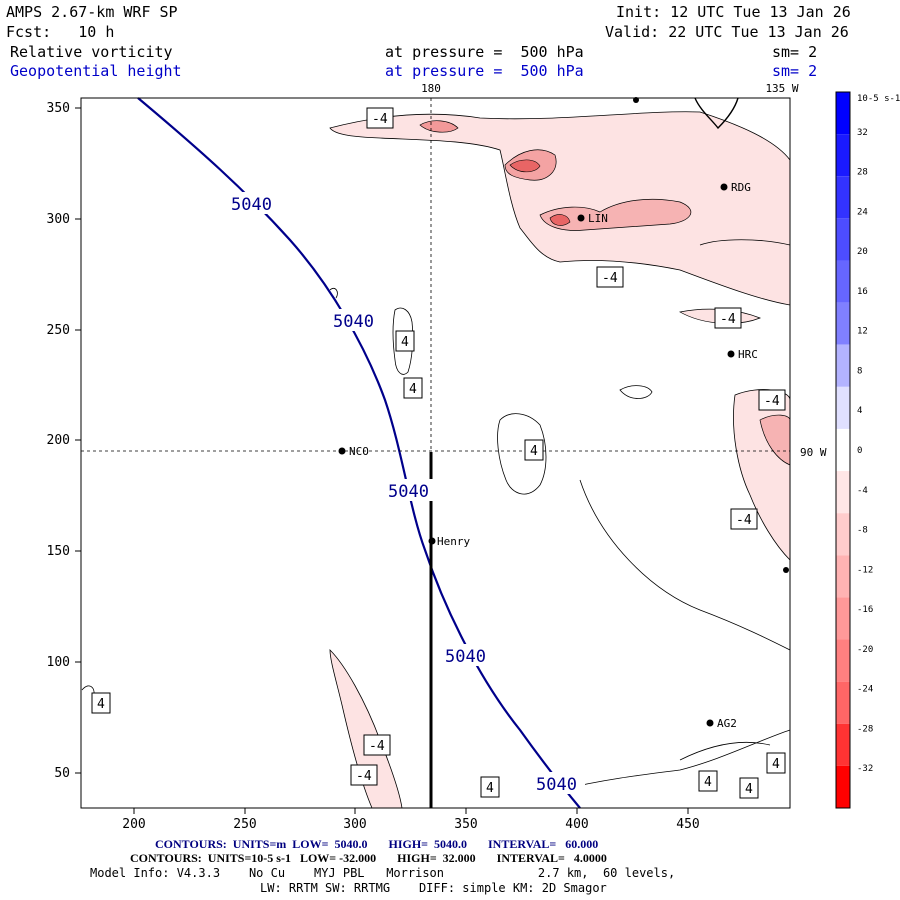 This screenshot has height=900, width=900. What do you see at coordinates (865, 650) in the screenshot?
I see `colorbar-tick-label: -20` at bounding box center [865, 650].